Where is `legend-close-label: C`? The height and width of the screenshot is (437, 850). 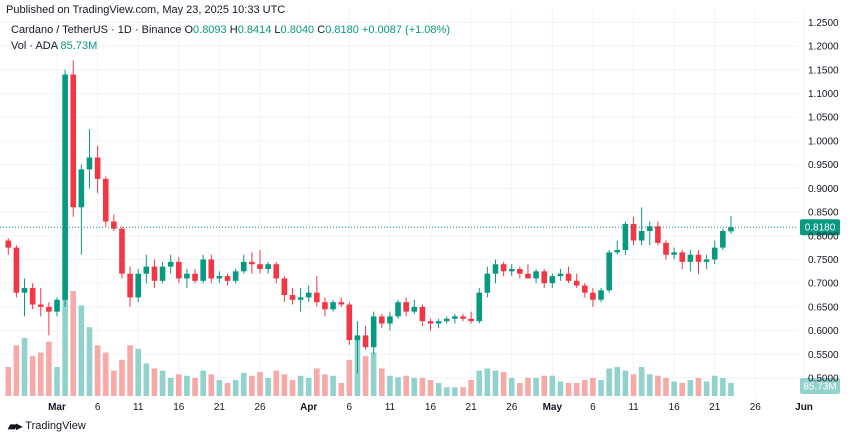
legend-close-label: C is located at coordinates (321, 30).